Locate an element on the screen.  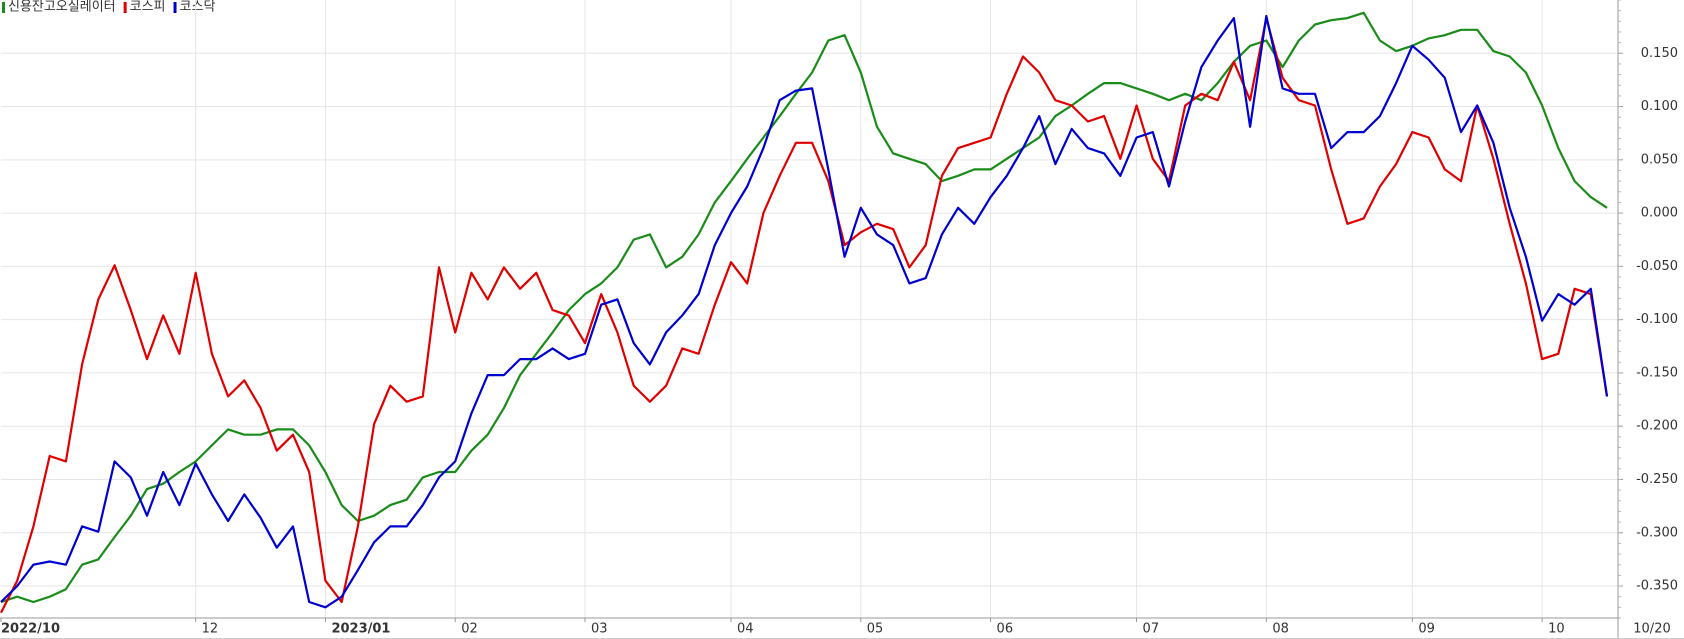
x-tick-label: 2022/10 is located at coordinates (30, 629).